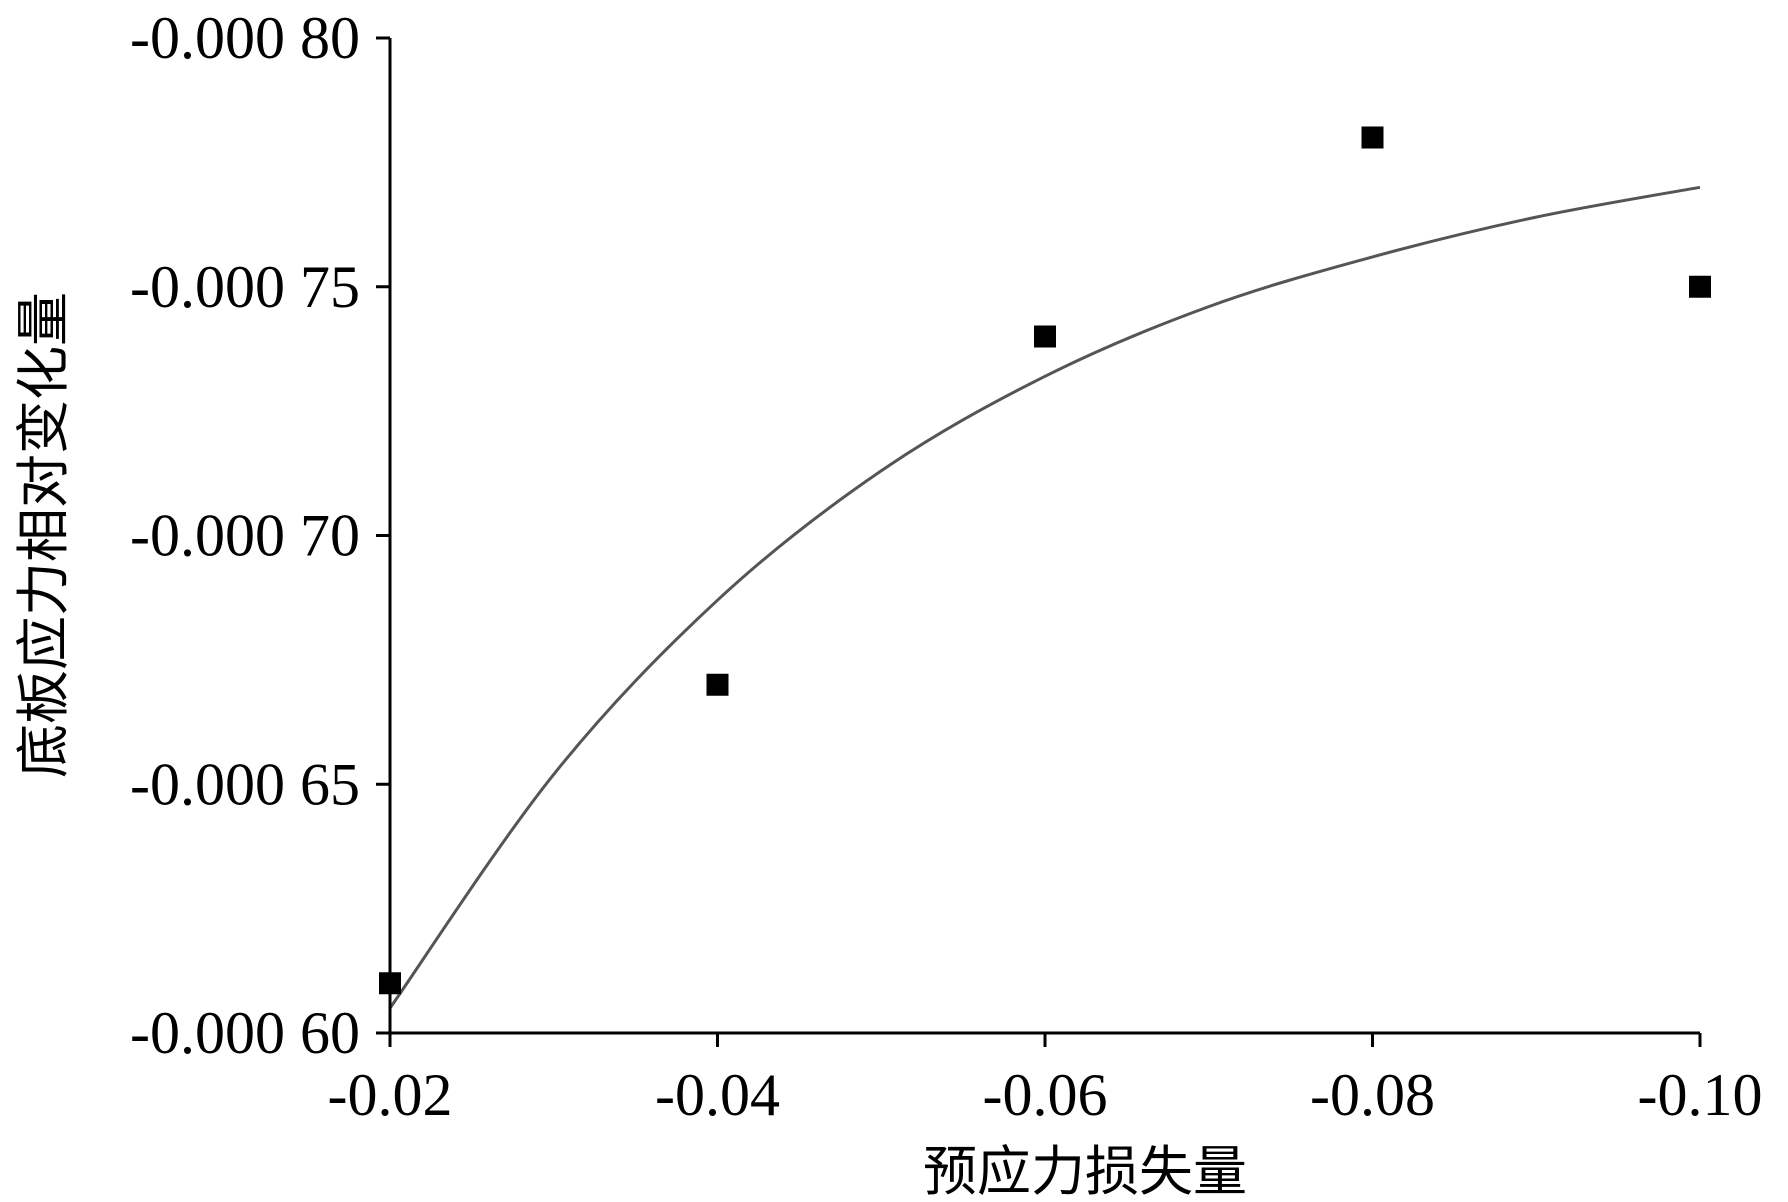 The image size is (1788, 1202). What do you see at coordinates (1045, 1095) in the screenshot?
I see `x-tick-label: -0.06` at bounding box center [1045, 1095].